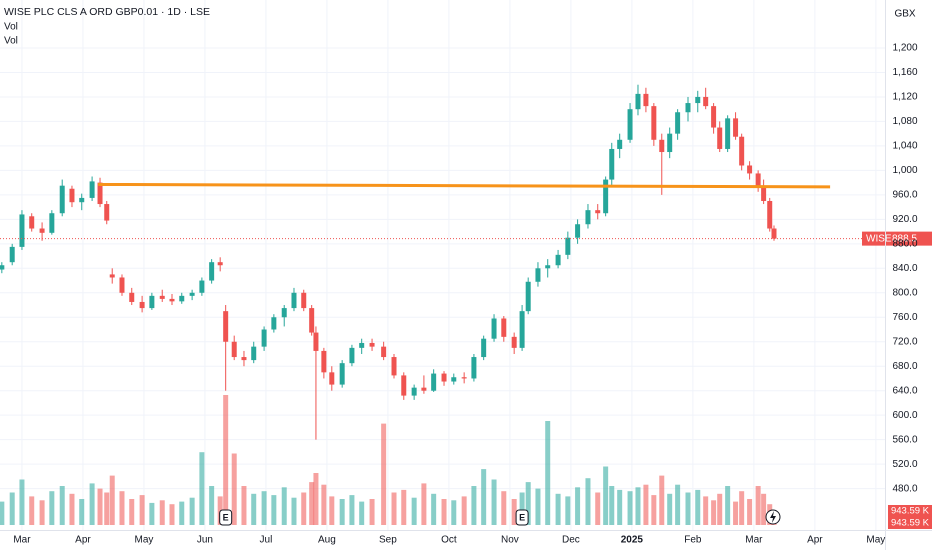 This screenshot has width=932, height=550. Describe the element at coordinates (388, 540) in the screenshot. I see `x-tick-label: Sep` at that location.